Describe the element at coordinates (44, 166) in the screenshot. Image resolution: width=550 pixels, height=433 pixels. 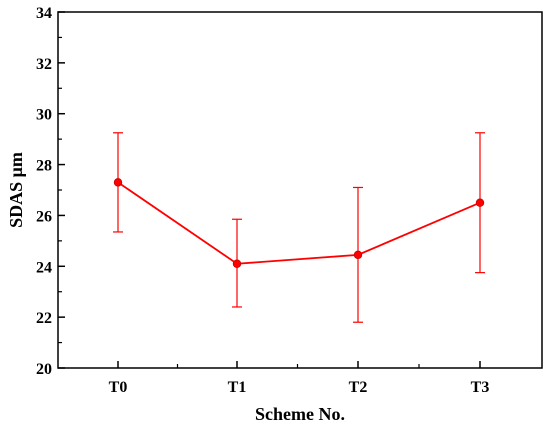
I see `y-tick-label: 28` at that location.